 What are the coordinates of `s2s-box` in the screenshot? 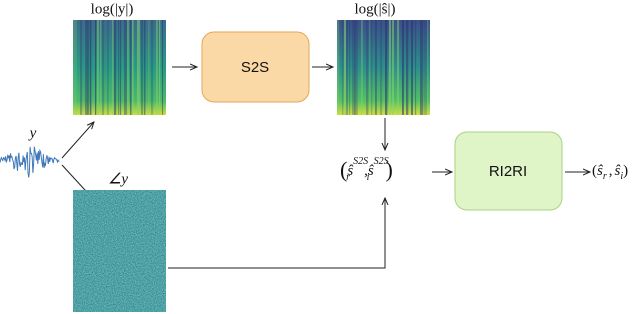 It's located at (255, 67).